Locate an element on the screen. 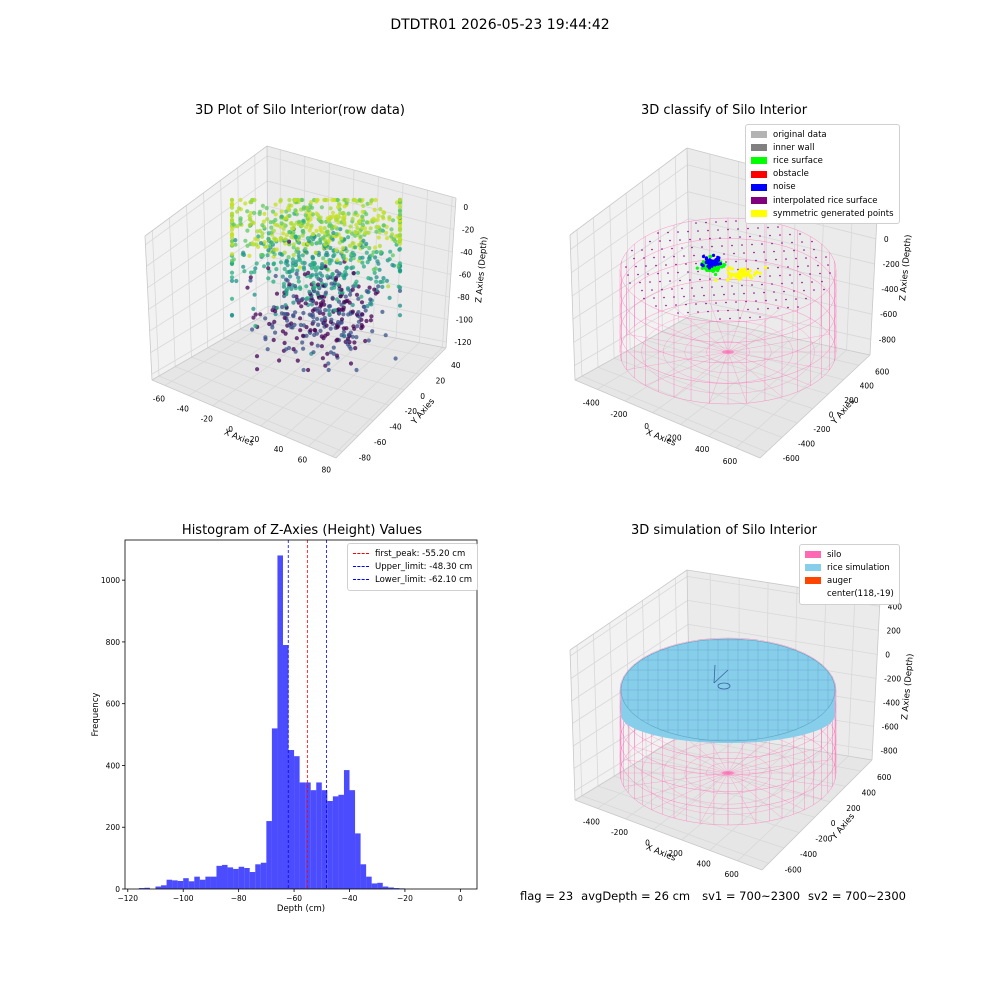 Image resolution: width=1000 pixels, height=1000 pixels. y-tick-label: -20 is located at coordinates (411, 411).